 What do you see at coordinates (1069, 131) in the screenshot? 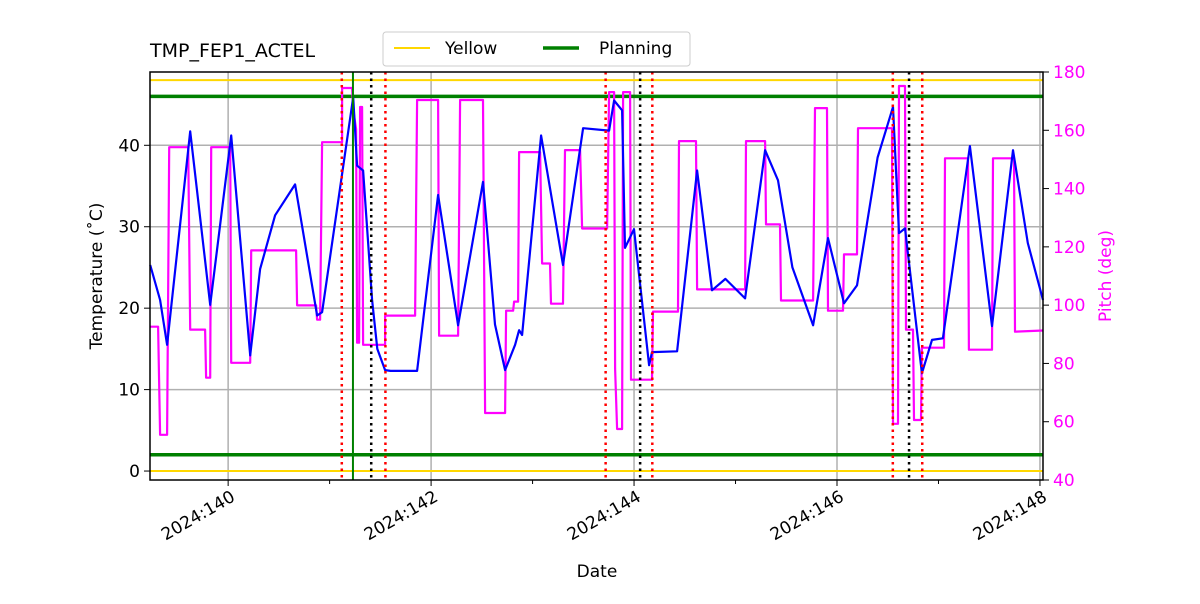
I see `y2-tick-label: 160` at bounding box center [1069, 131].